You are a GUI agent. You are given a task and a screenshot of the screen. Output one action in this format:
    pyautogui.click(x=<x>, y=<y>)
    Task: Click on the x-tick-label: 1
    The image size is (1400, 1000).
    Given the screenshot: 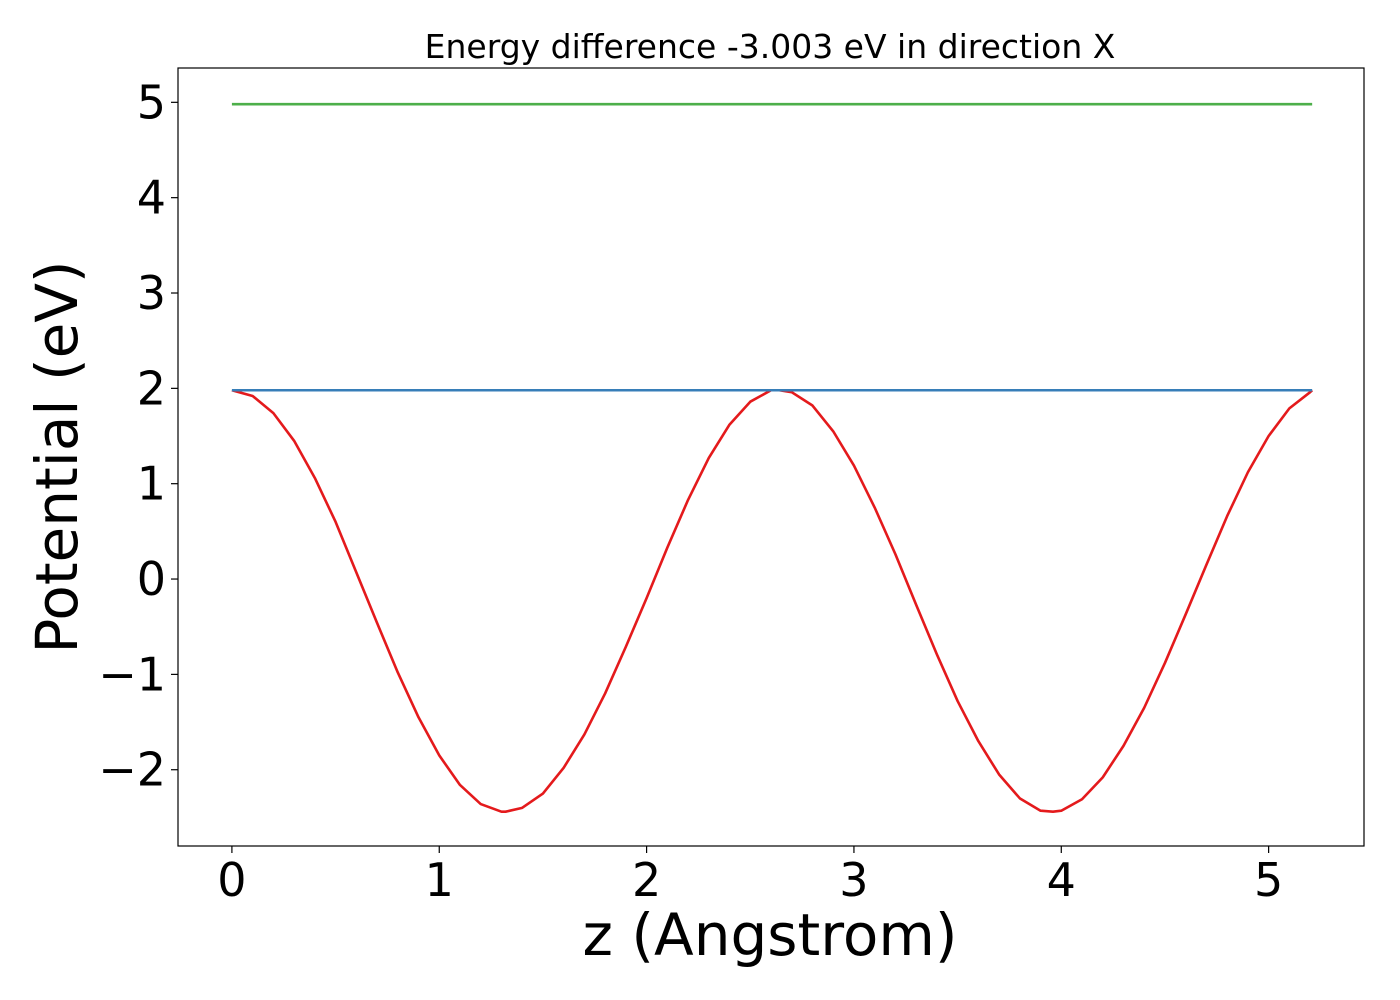 What is the action you would take?
    pyautogui.click(x=439, y=880)
    